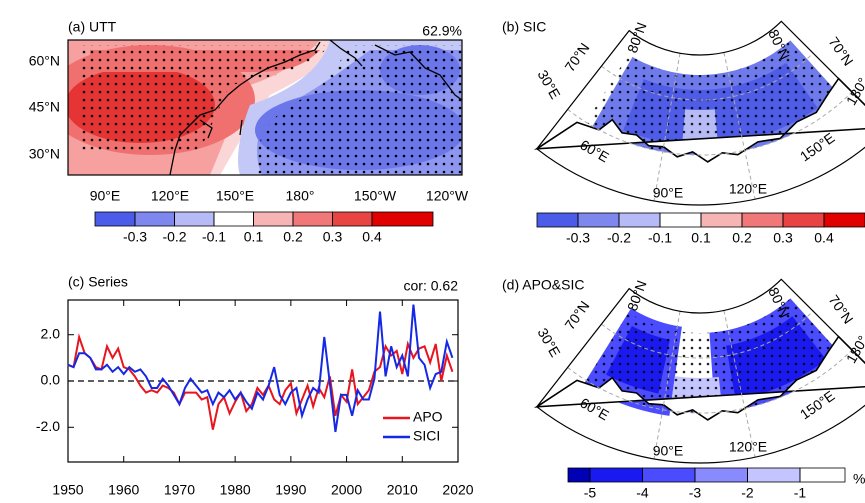 The image size is (865, 503). Describe the element at coordinates (426, 436) in the screenshot. I see `legend-label: SICI` at that location.